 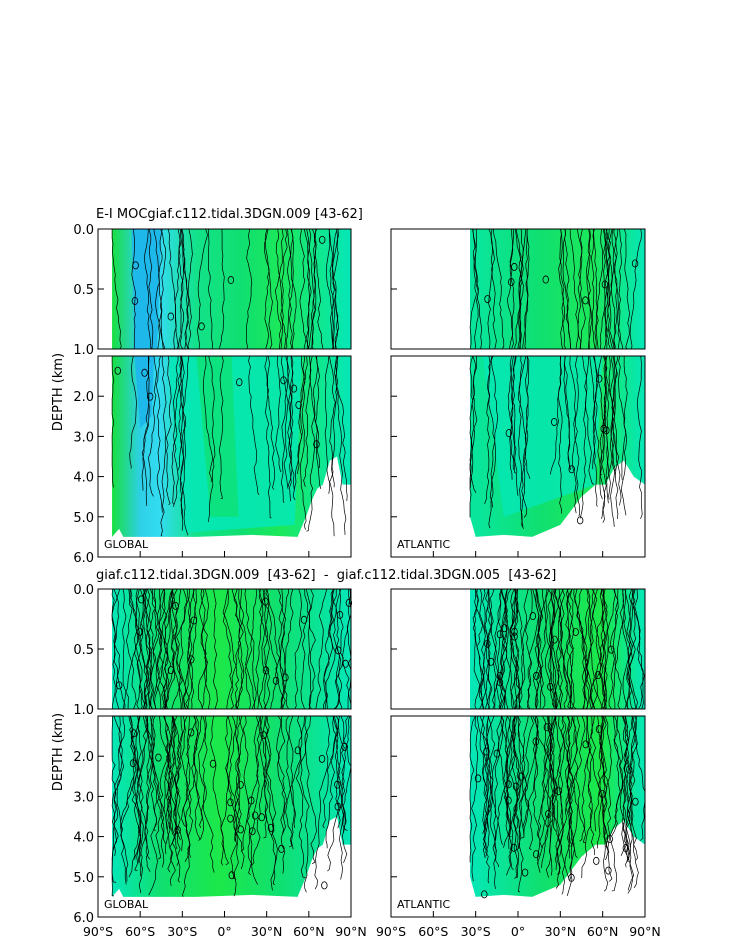 I want to click on x-tick-label: 60°N, so click(x=603, y=931).